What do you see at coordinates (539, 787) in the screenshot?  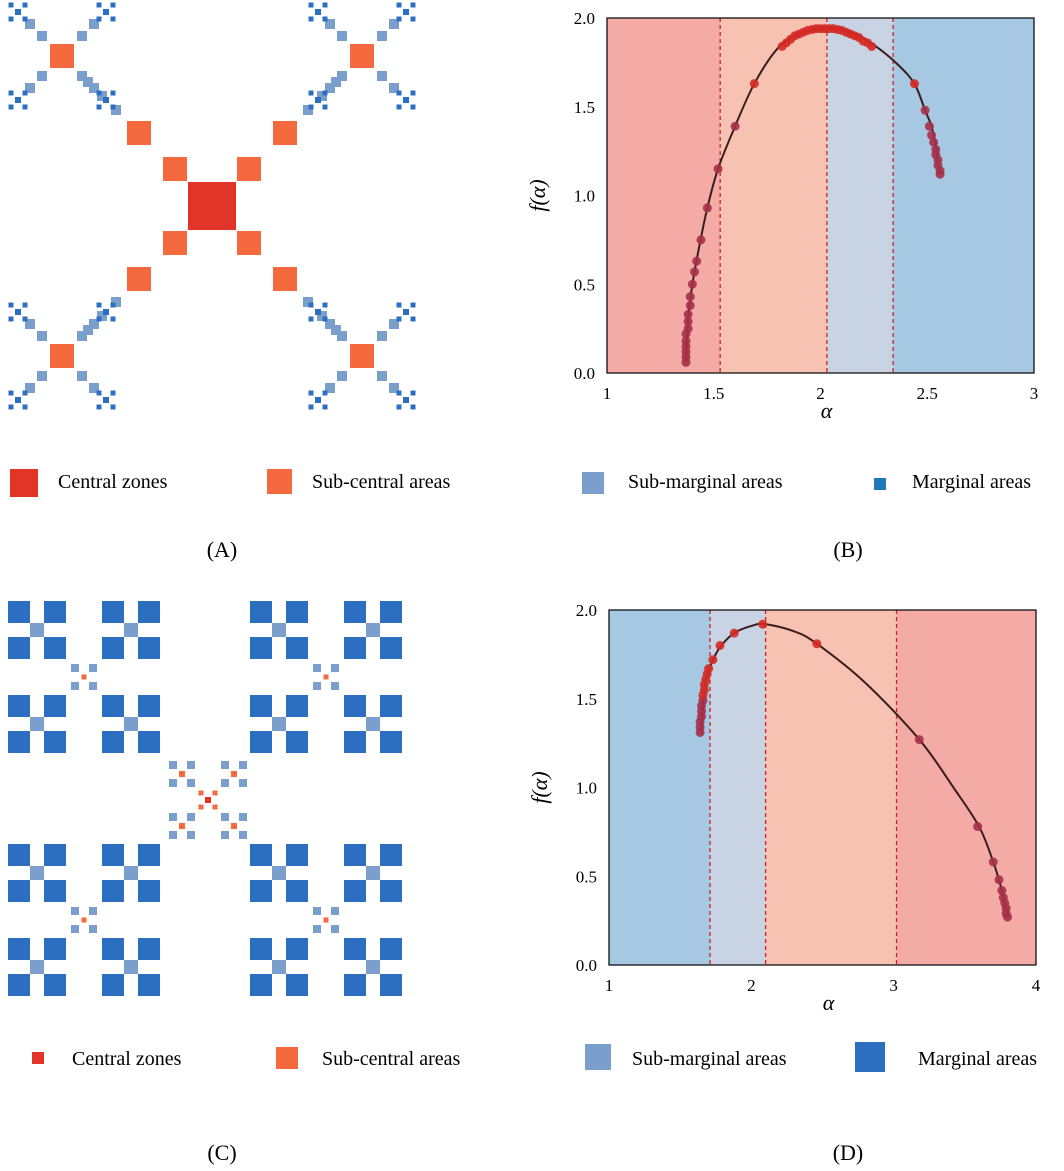 I see `y-axis-label: f(α)` at bounding box center [539, 787].